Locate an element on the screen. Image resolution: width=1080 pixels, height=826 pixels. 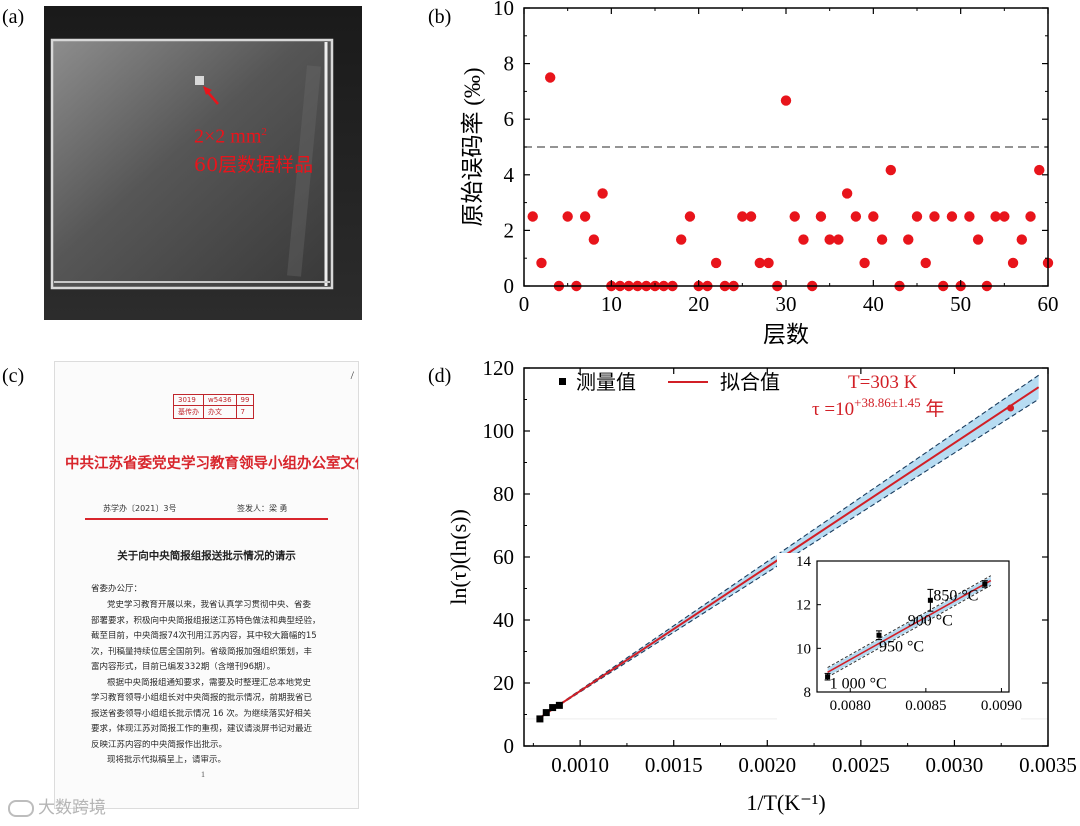
x-tick-label: 50 is located at coordinates (960, 304).